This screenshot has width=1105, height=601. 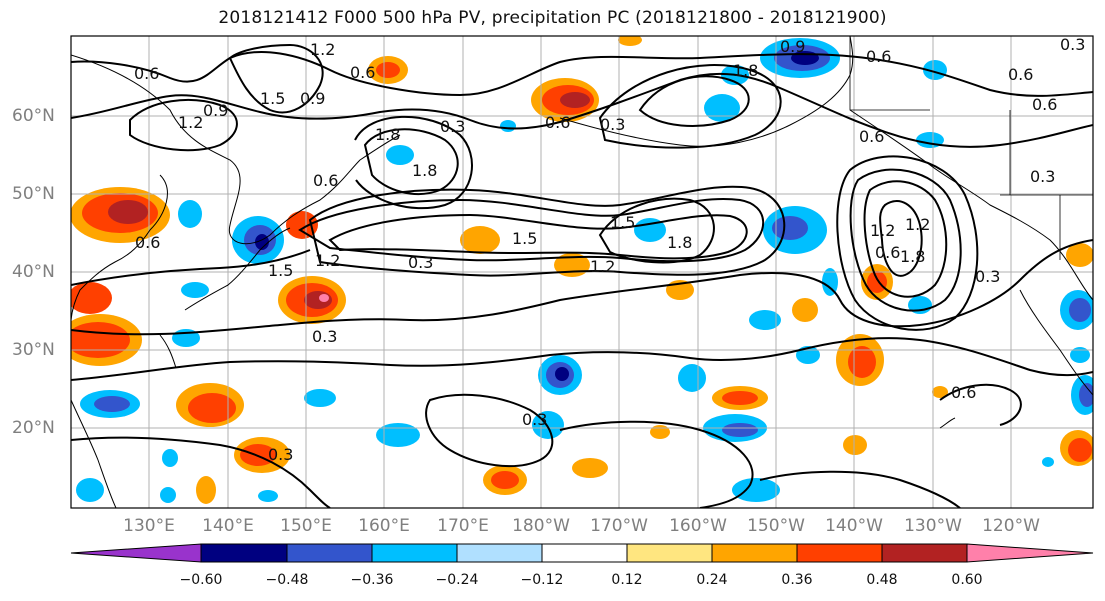 What do you see at coordinates (882, 580) in the screenshot?
I see `colorbar-tick-label: 0.48` at bounding box center [882, 580].